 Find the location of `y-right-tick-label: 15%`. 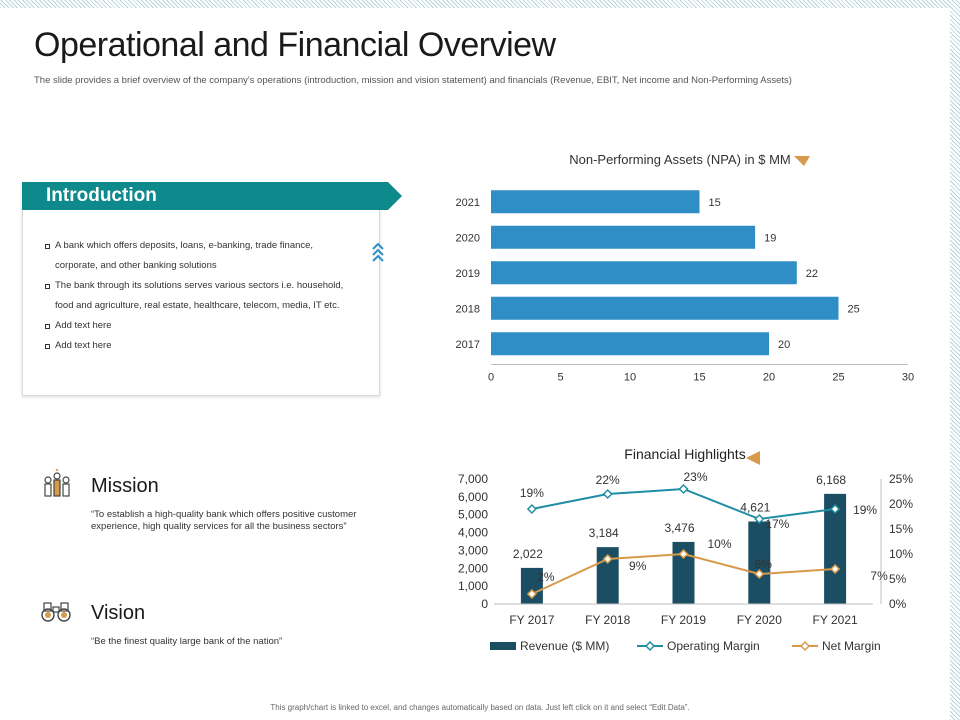

y-right-tick-label: 15% is located at coordinates (901, 529).